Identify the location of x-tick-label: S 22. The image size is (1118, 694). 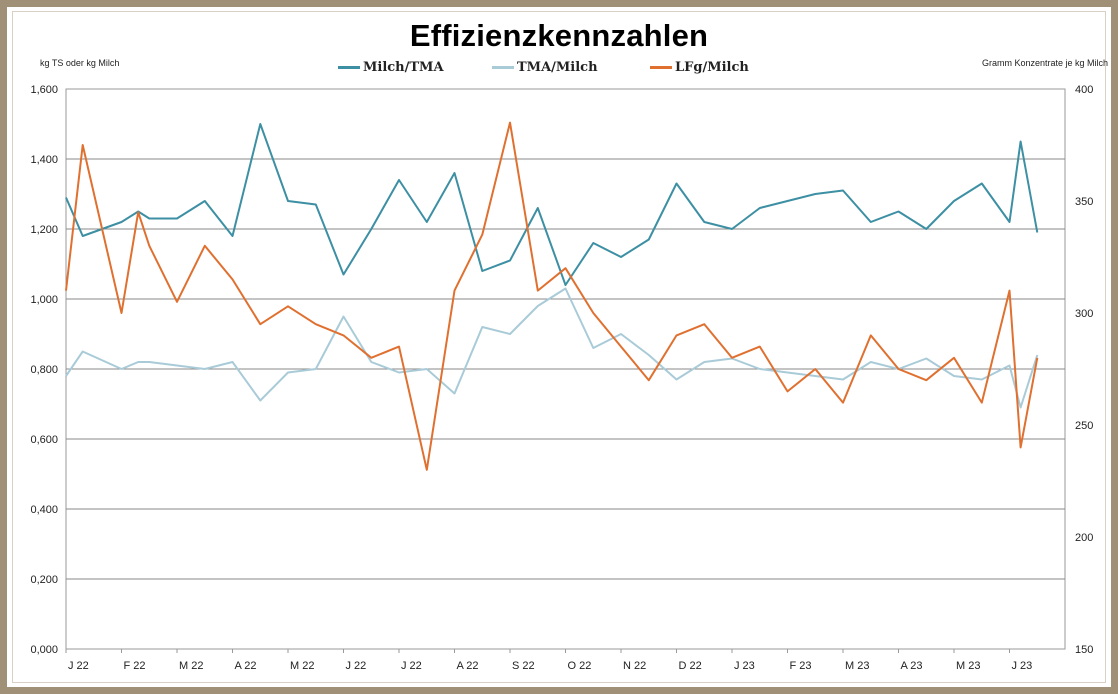
(523, 666).